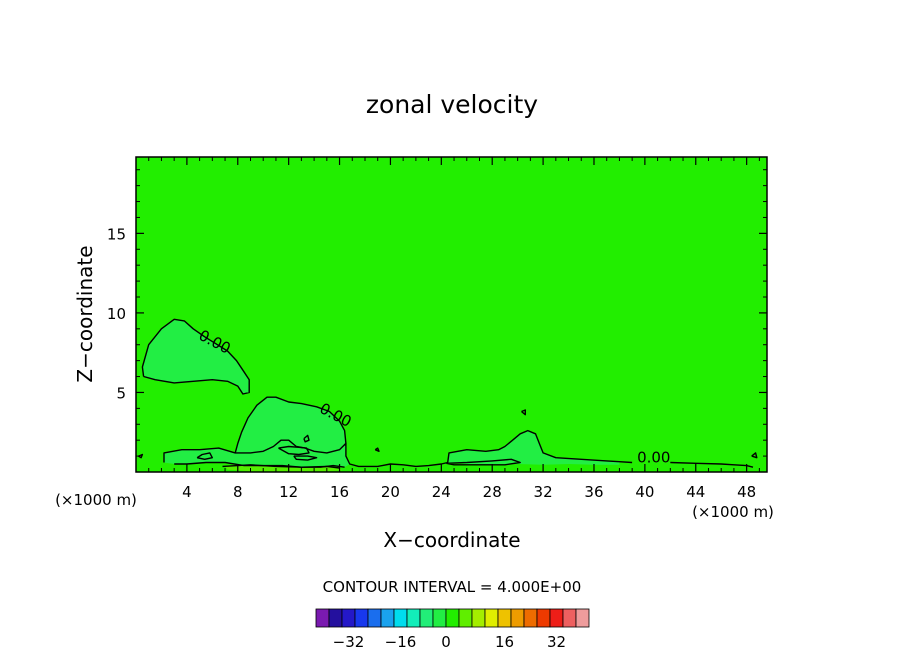 This screenshot has height=654, width=904. Describe the element at coordinates (504, 642) in the screenshot. I see `colorbar-tick-label: 16` at that location.